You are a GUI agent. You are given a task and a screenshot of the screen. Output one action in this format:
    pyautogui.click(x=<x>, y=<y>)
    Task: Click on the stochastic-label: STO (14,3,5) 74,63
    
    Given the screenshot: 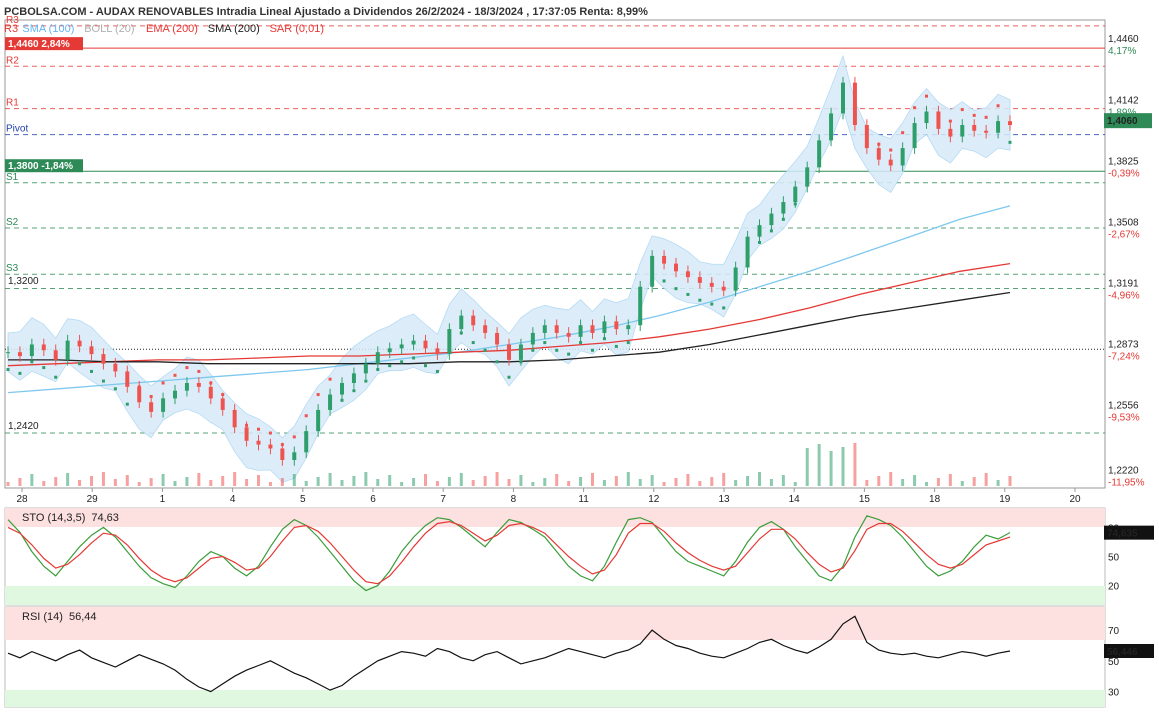 What is the action you would take?
    pyautogui.click(x=70, y=518)
    